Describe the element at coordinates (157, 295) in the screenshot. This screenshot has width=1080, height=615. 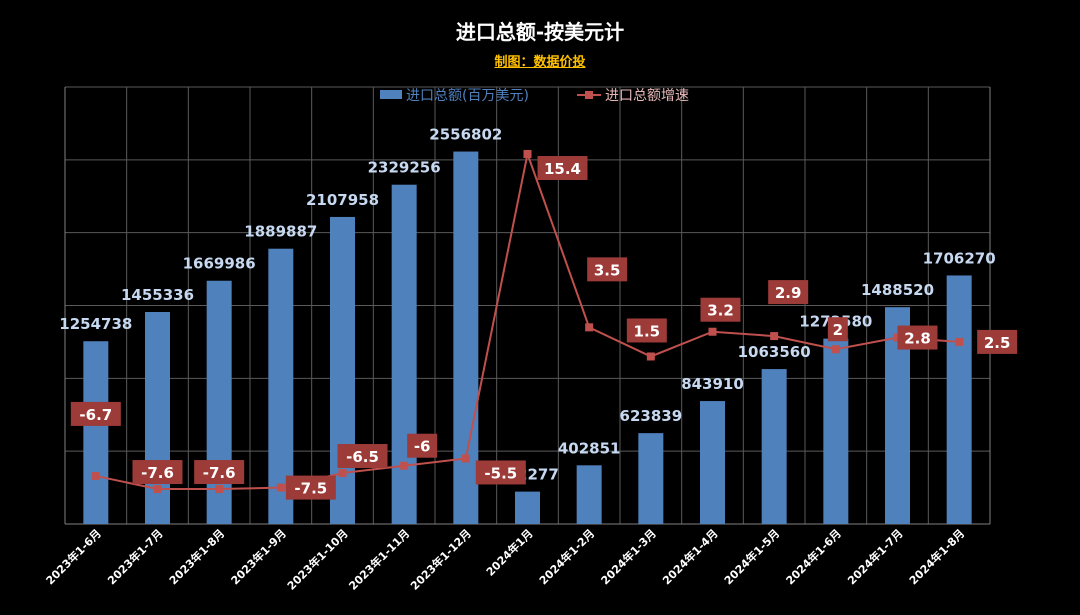
I see `bar-data-label: 1455336` at that location.